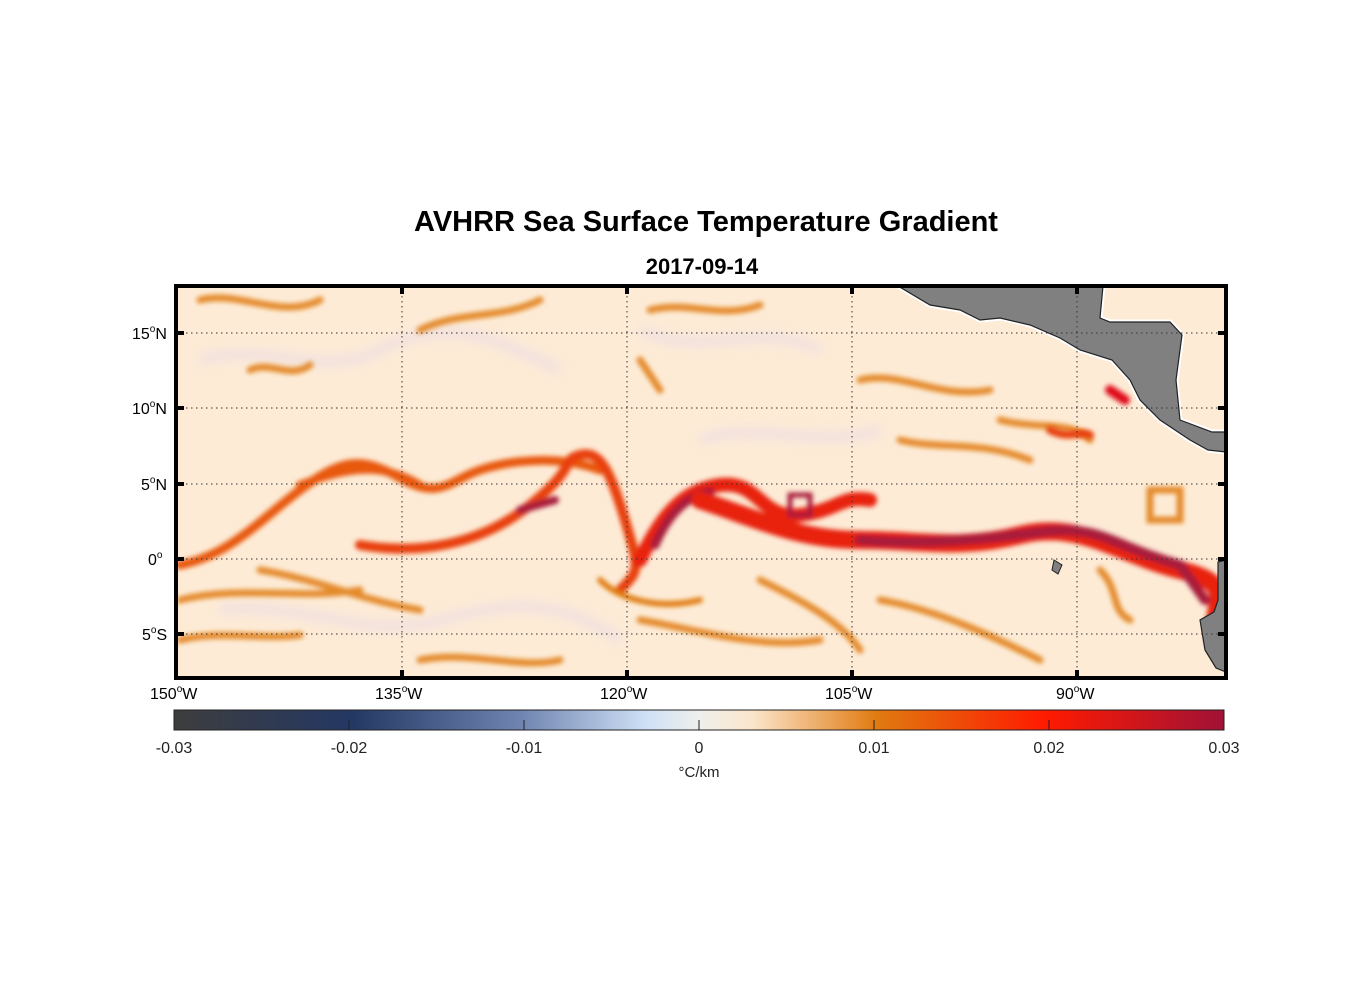 This screenshot has width=1356, height=1000. What do you see at coordinates (1224, 748) in the screenshot?
I see `colorbar-tick: 0.03` at bounding box center [1224, 748].